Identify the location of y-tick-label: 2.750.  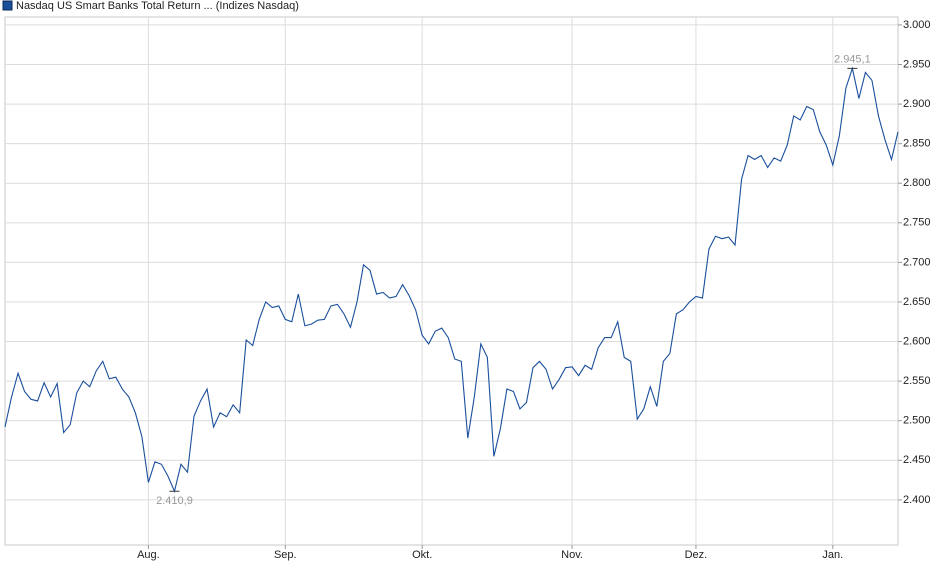
(917, 223).